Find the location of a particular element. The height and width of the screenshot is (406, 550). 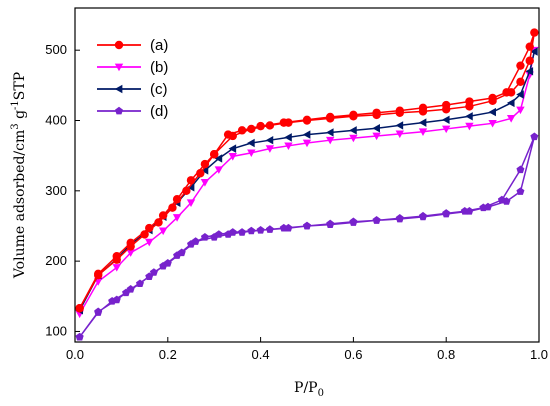

legend-label: (b) is located at coordinates (159, 67).